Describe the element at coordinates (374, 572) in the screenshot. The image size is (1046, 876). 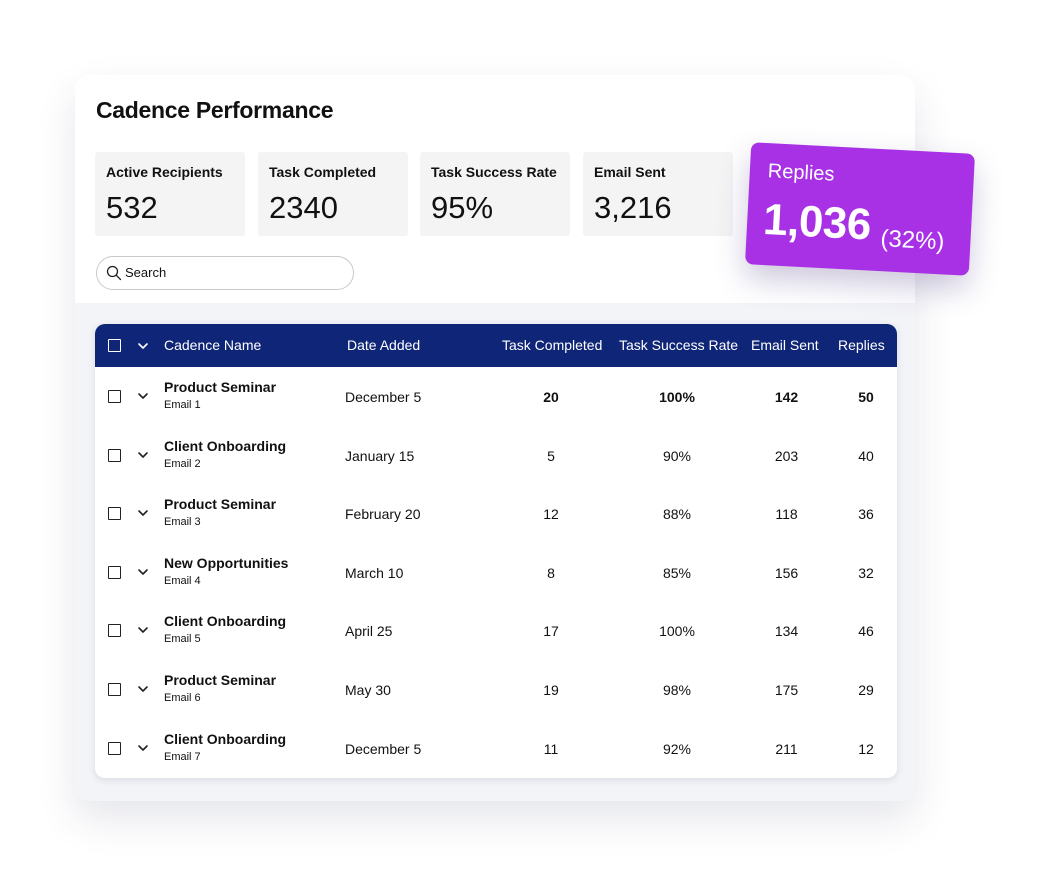
I see `date-added: March 10` at that location.